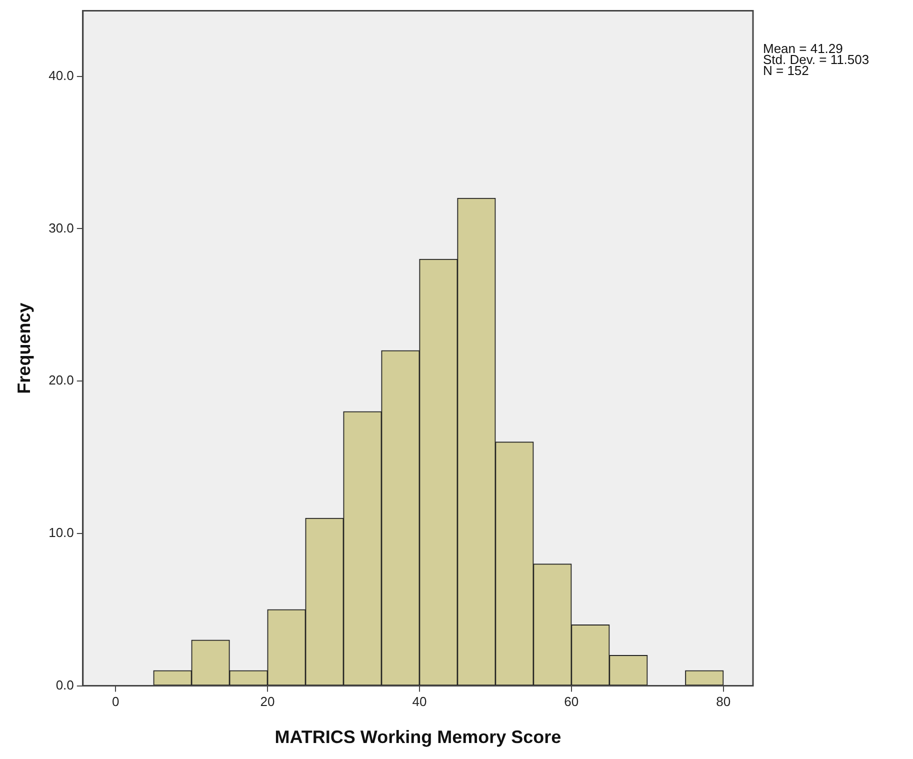  I want to click on y-tick-label: 40.0, so click(61, 75).